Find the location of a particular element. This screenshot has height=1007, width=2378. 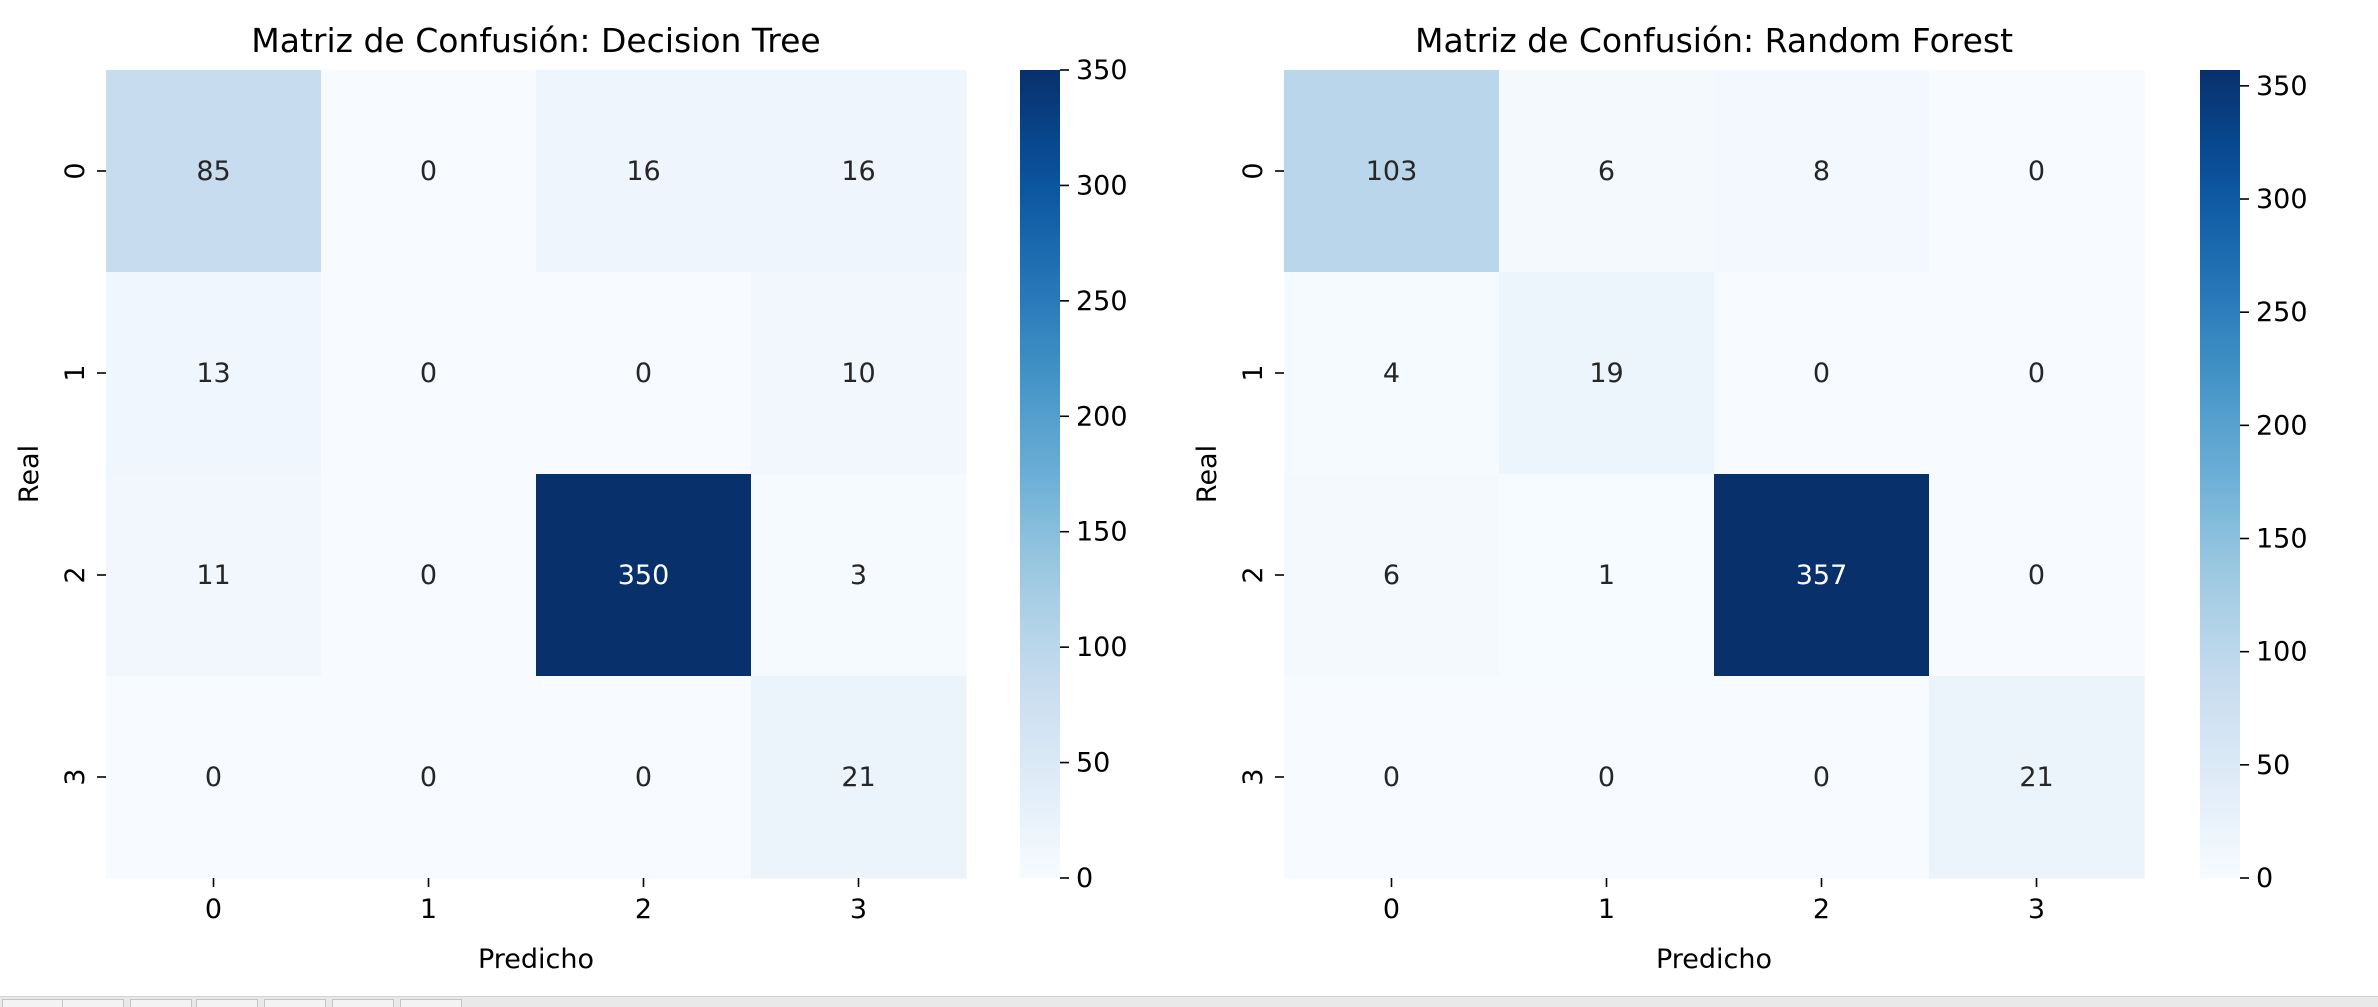

cell-value-label: 103 is located at coordinates (1392, 171).